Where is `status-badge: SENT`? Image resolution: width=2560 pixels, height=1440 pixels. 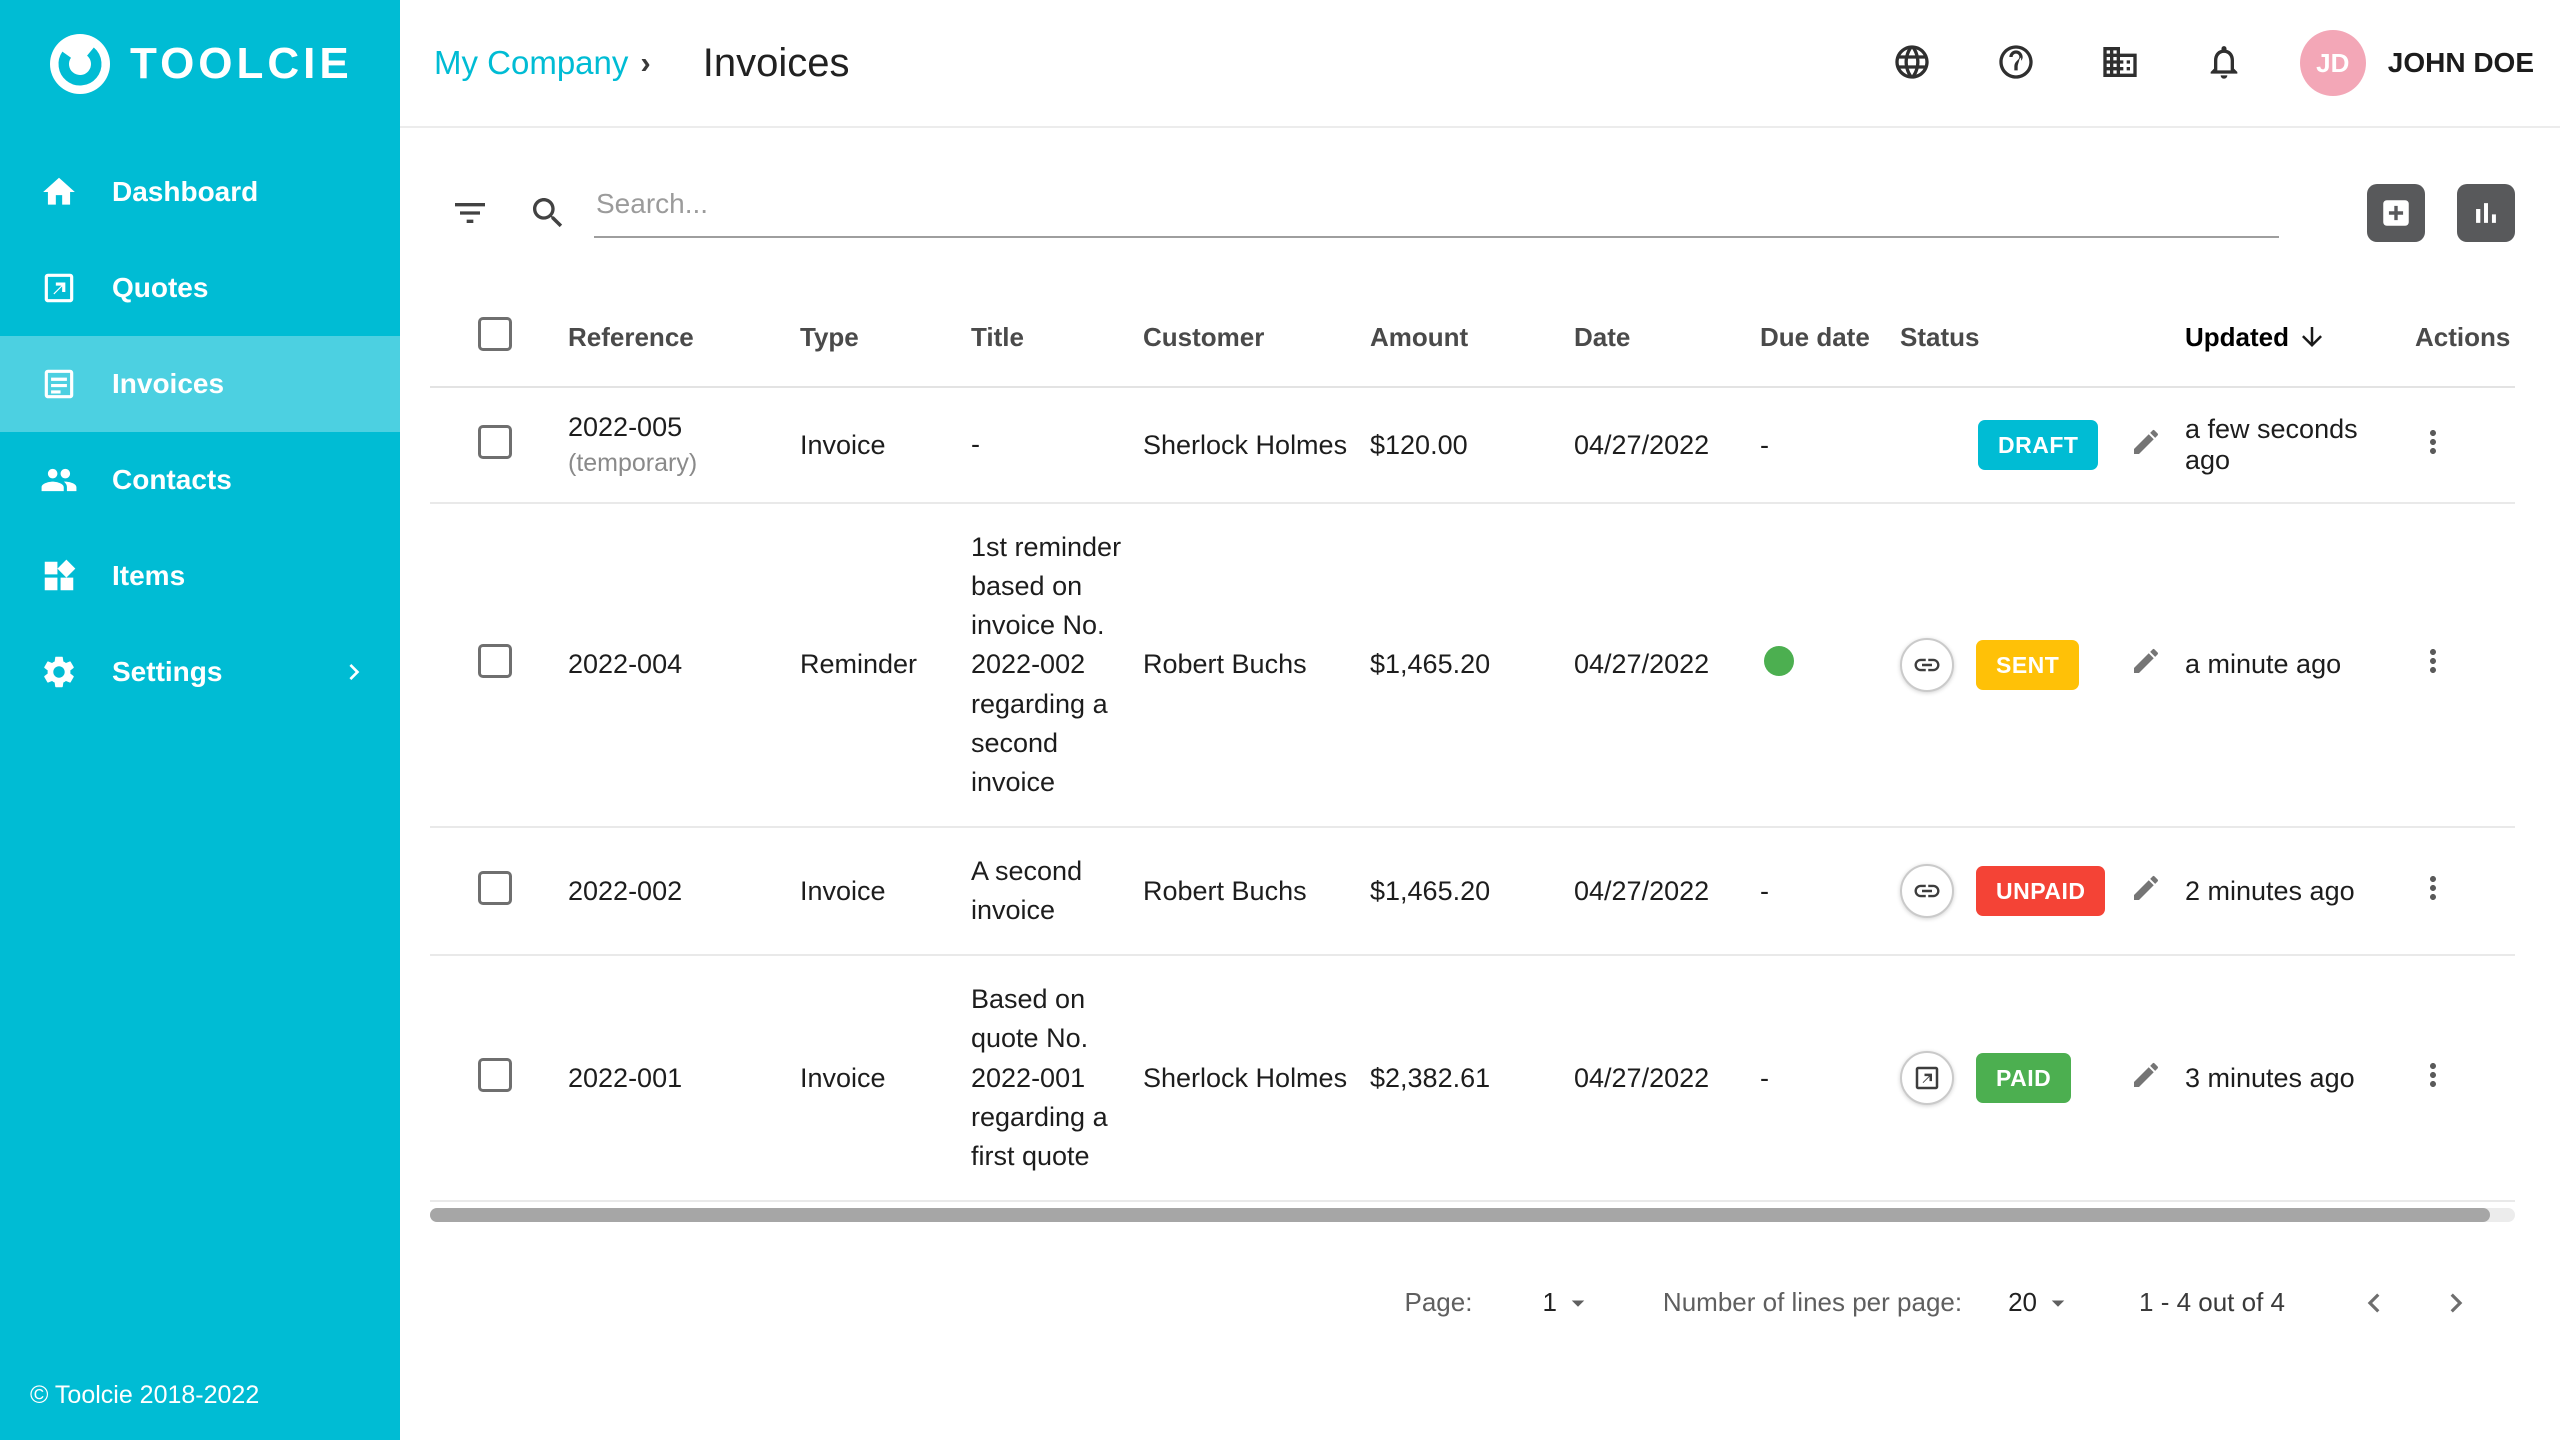
status-badge: SENT is located at coordinates (2028, 664).